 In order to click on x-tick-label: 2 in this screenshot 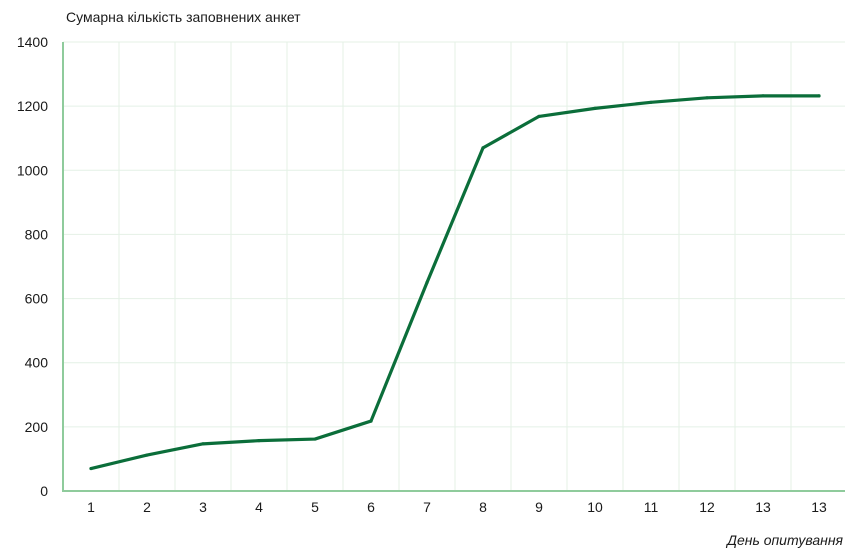, I will do `click(147, 507)`.